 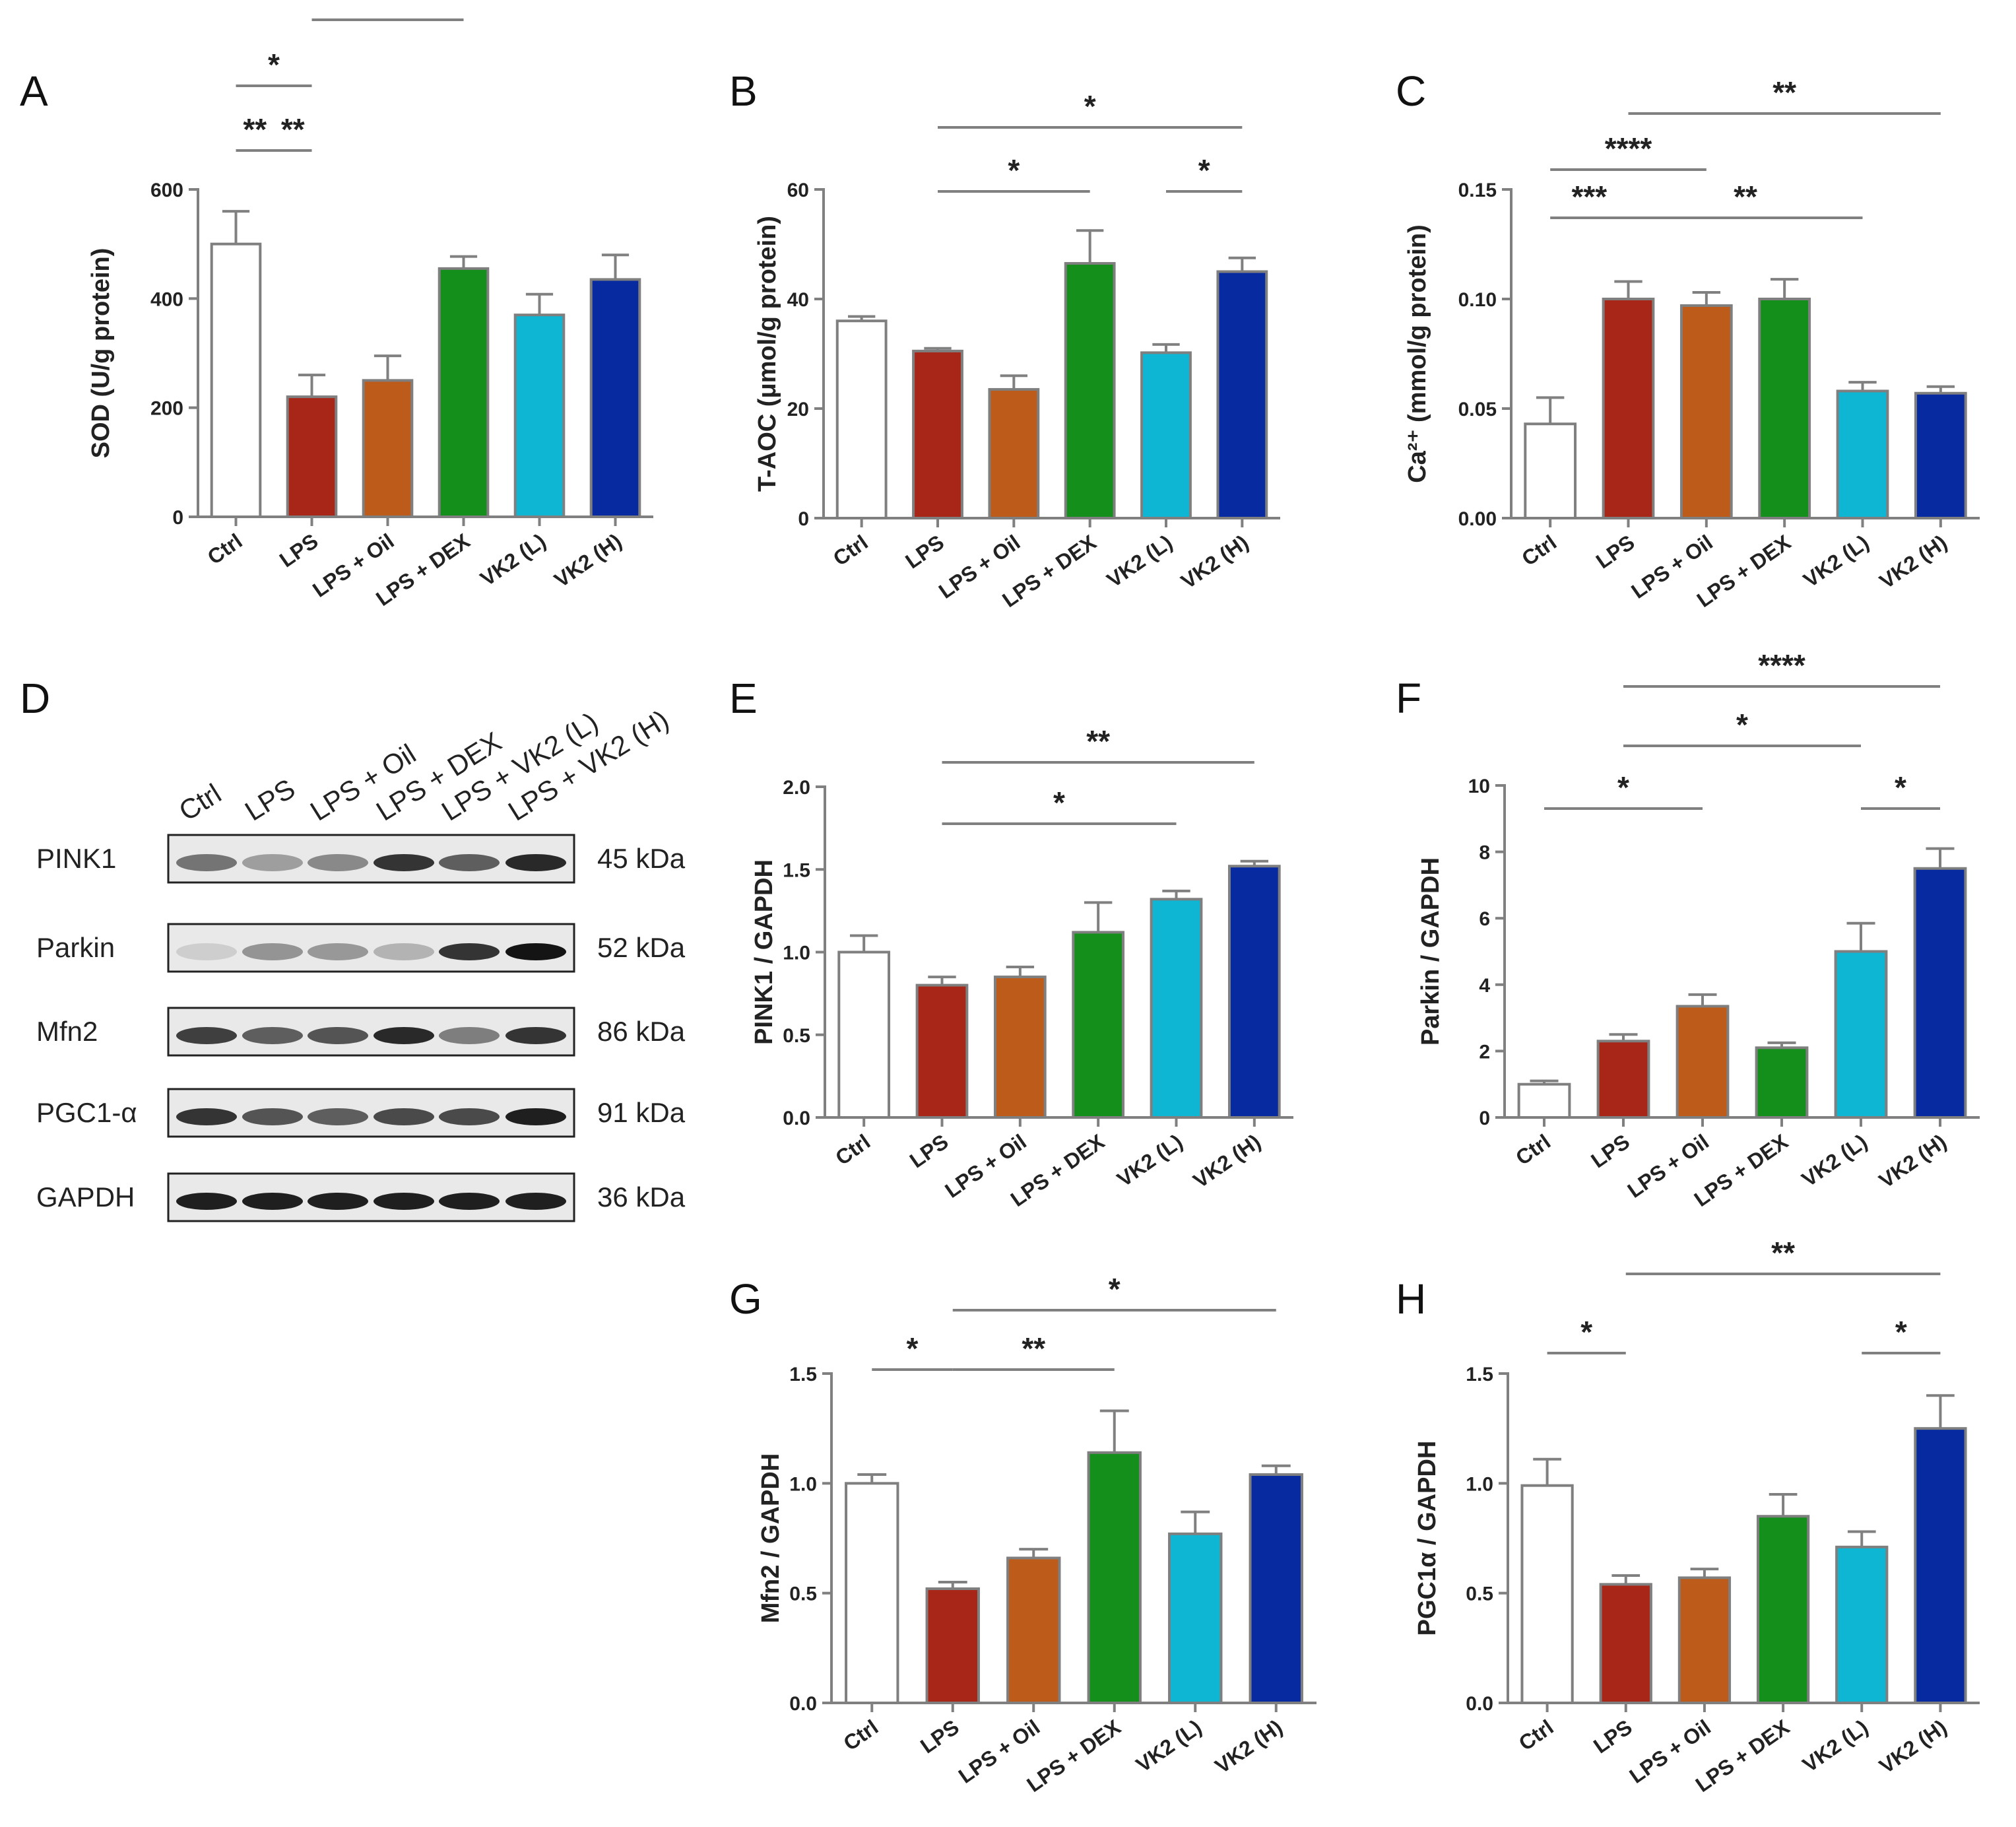 I want to click on y-tick-label: 8, so click(x=1484, y=853).